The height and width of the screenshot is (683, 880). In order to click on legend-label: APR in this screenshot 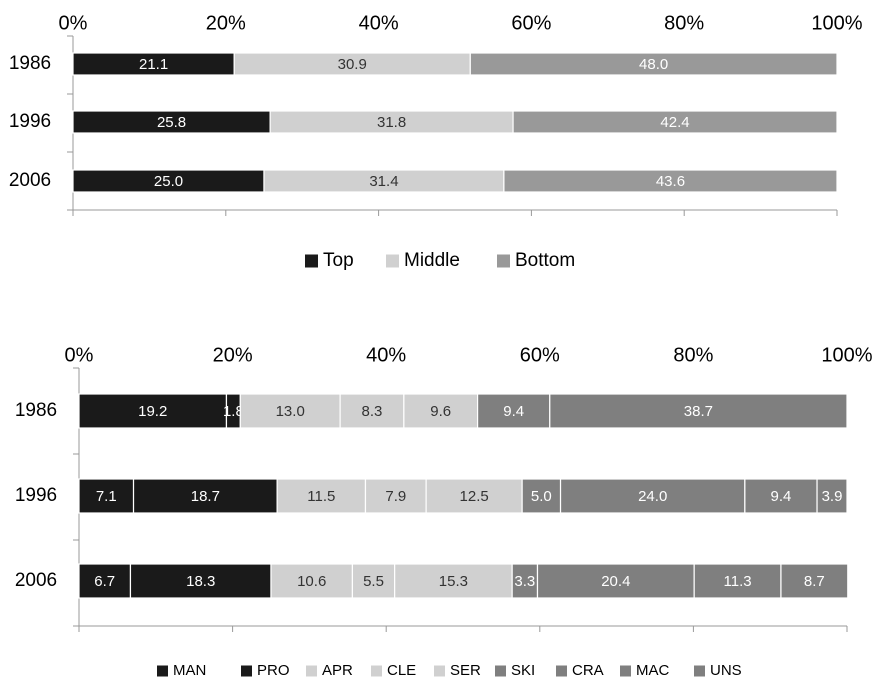, I will do `click(337, 670)`.